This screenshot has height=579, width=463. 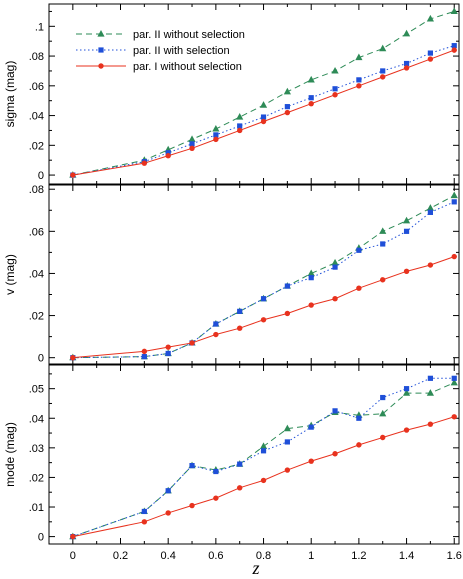 What do you see at coordinates (255, 568) in the screenshot?
I see `x-axis-label: z` at bounding box center [255, 568].